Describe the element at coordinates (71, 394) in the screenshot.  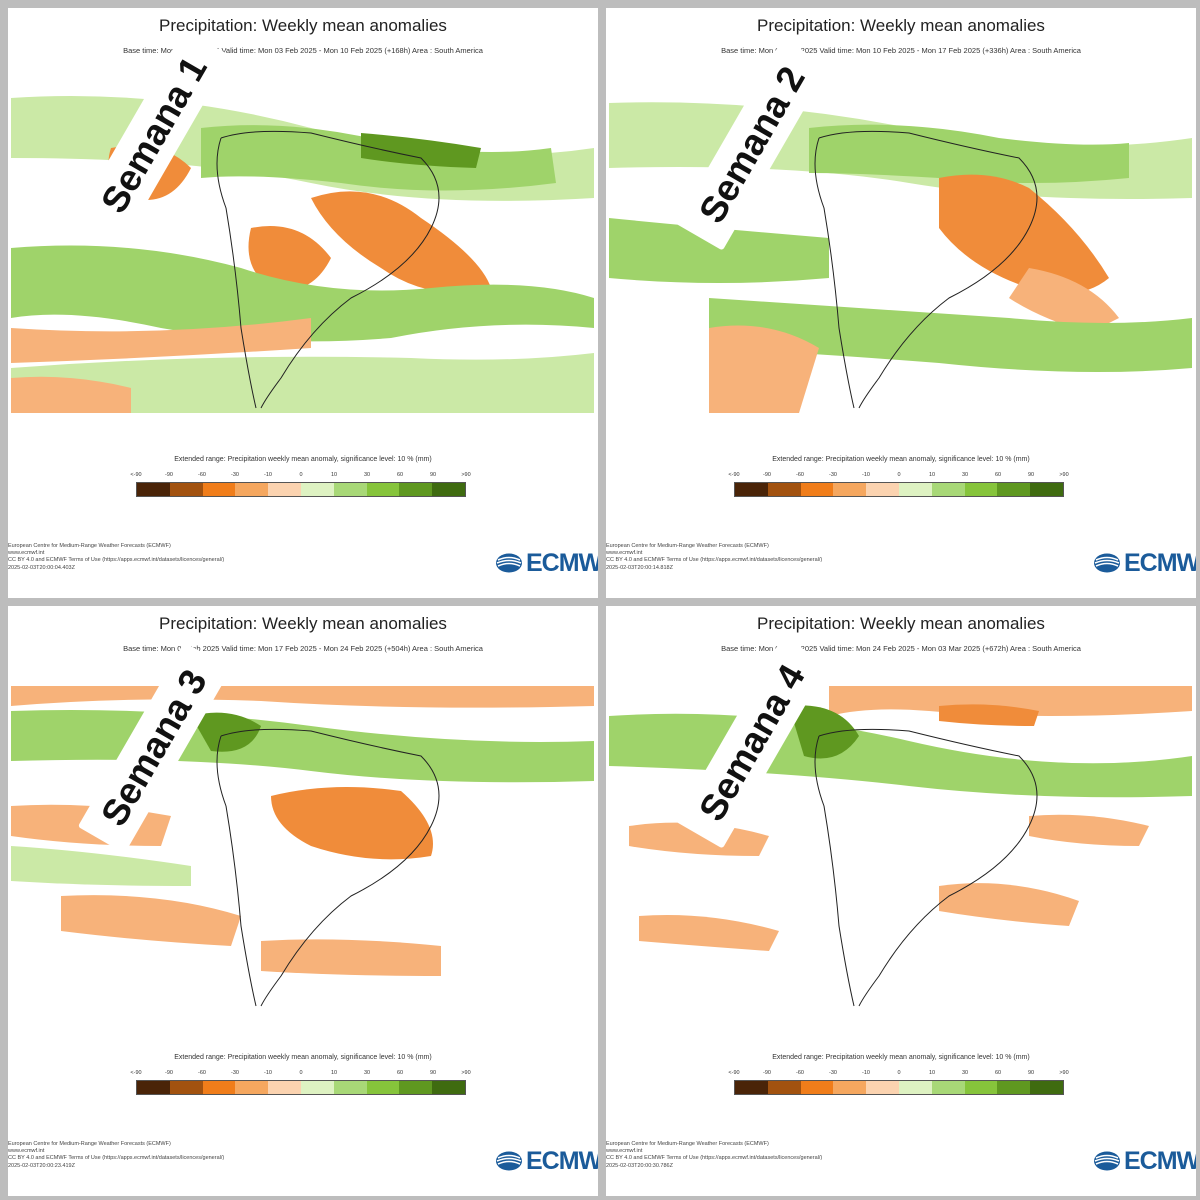
I see `dry-far-south` at that location.